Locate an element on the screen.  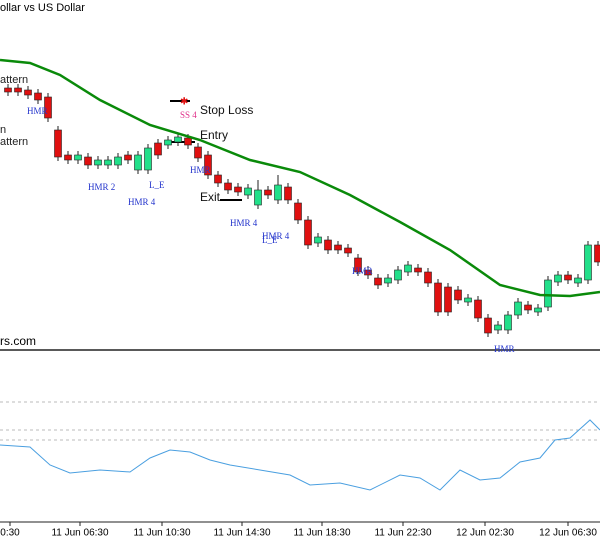
annotation: Entry is located at coordinates (214, 135).